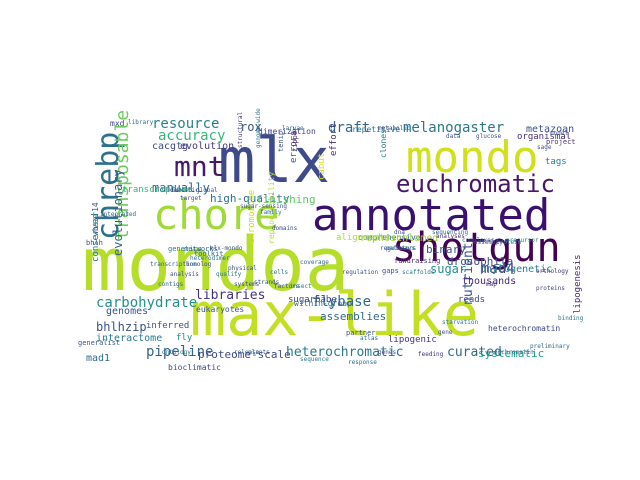 The height and width of the screenshot is (480, 640). I want to click on cloud-word: protein, so click(509, 242).